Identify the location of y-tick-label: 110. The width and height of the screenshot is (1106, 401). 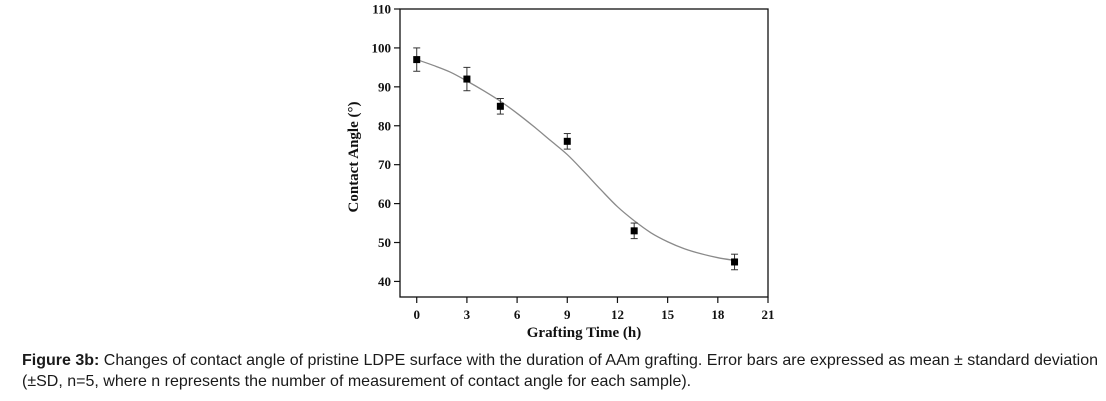
(381, 9).